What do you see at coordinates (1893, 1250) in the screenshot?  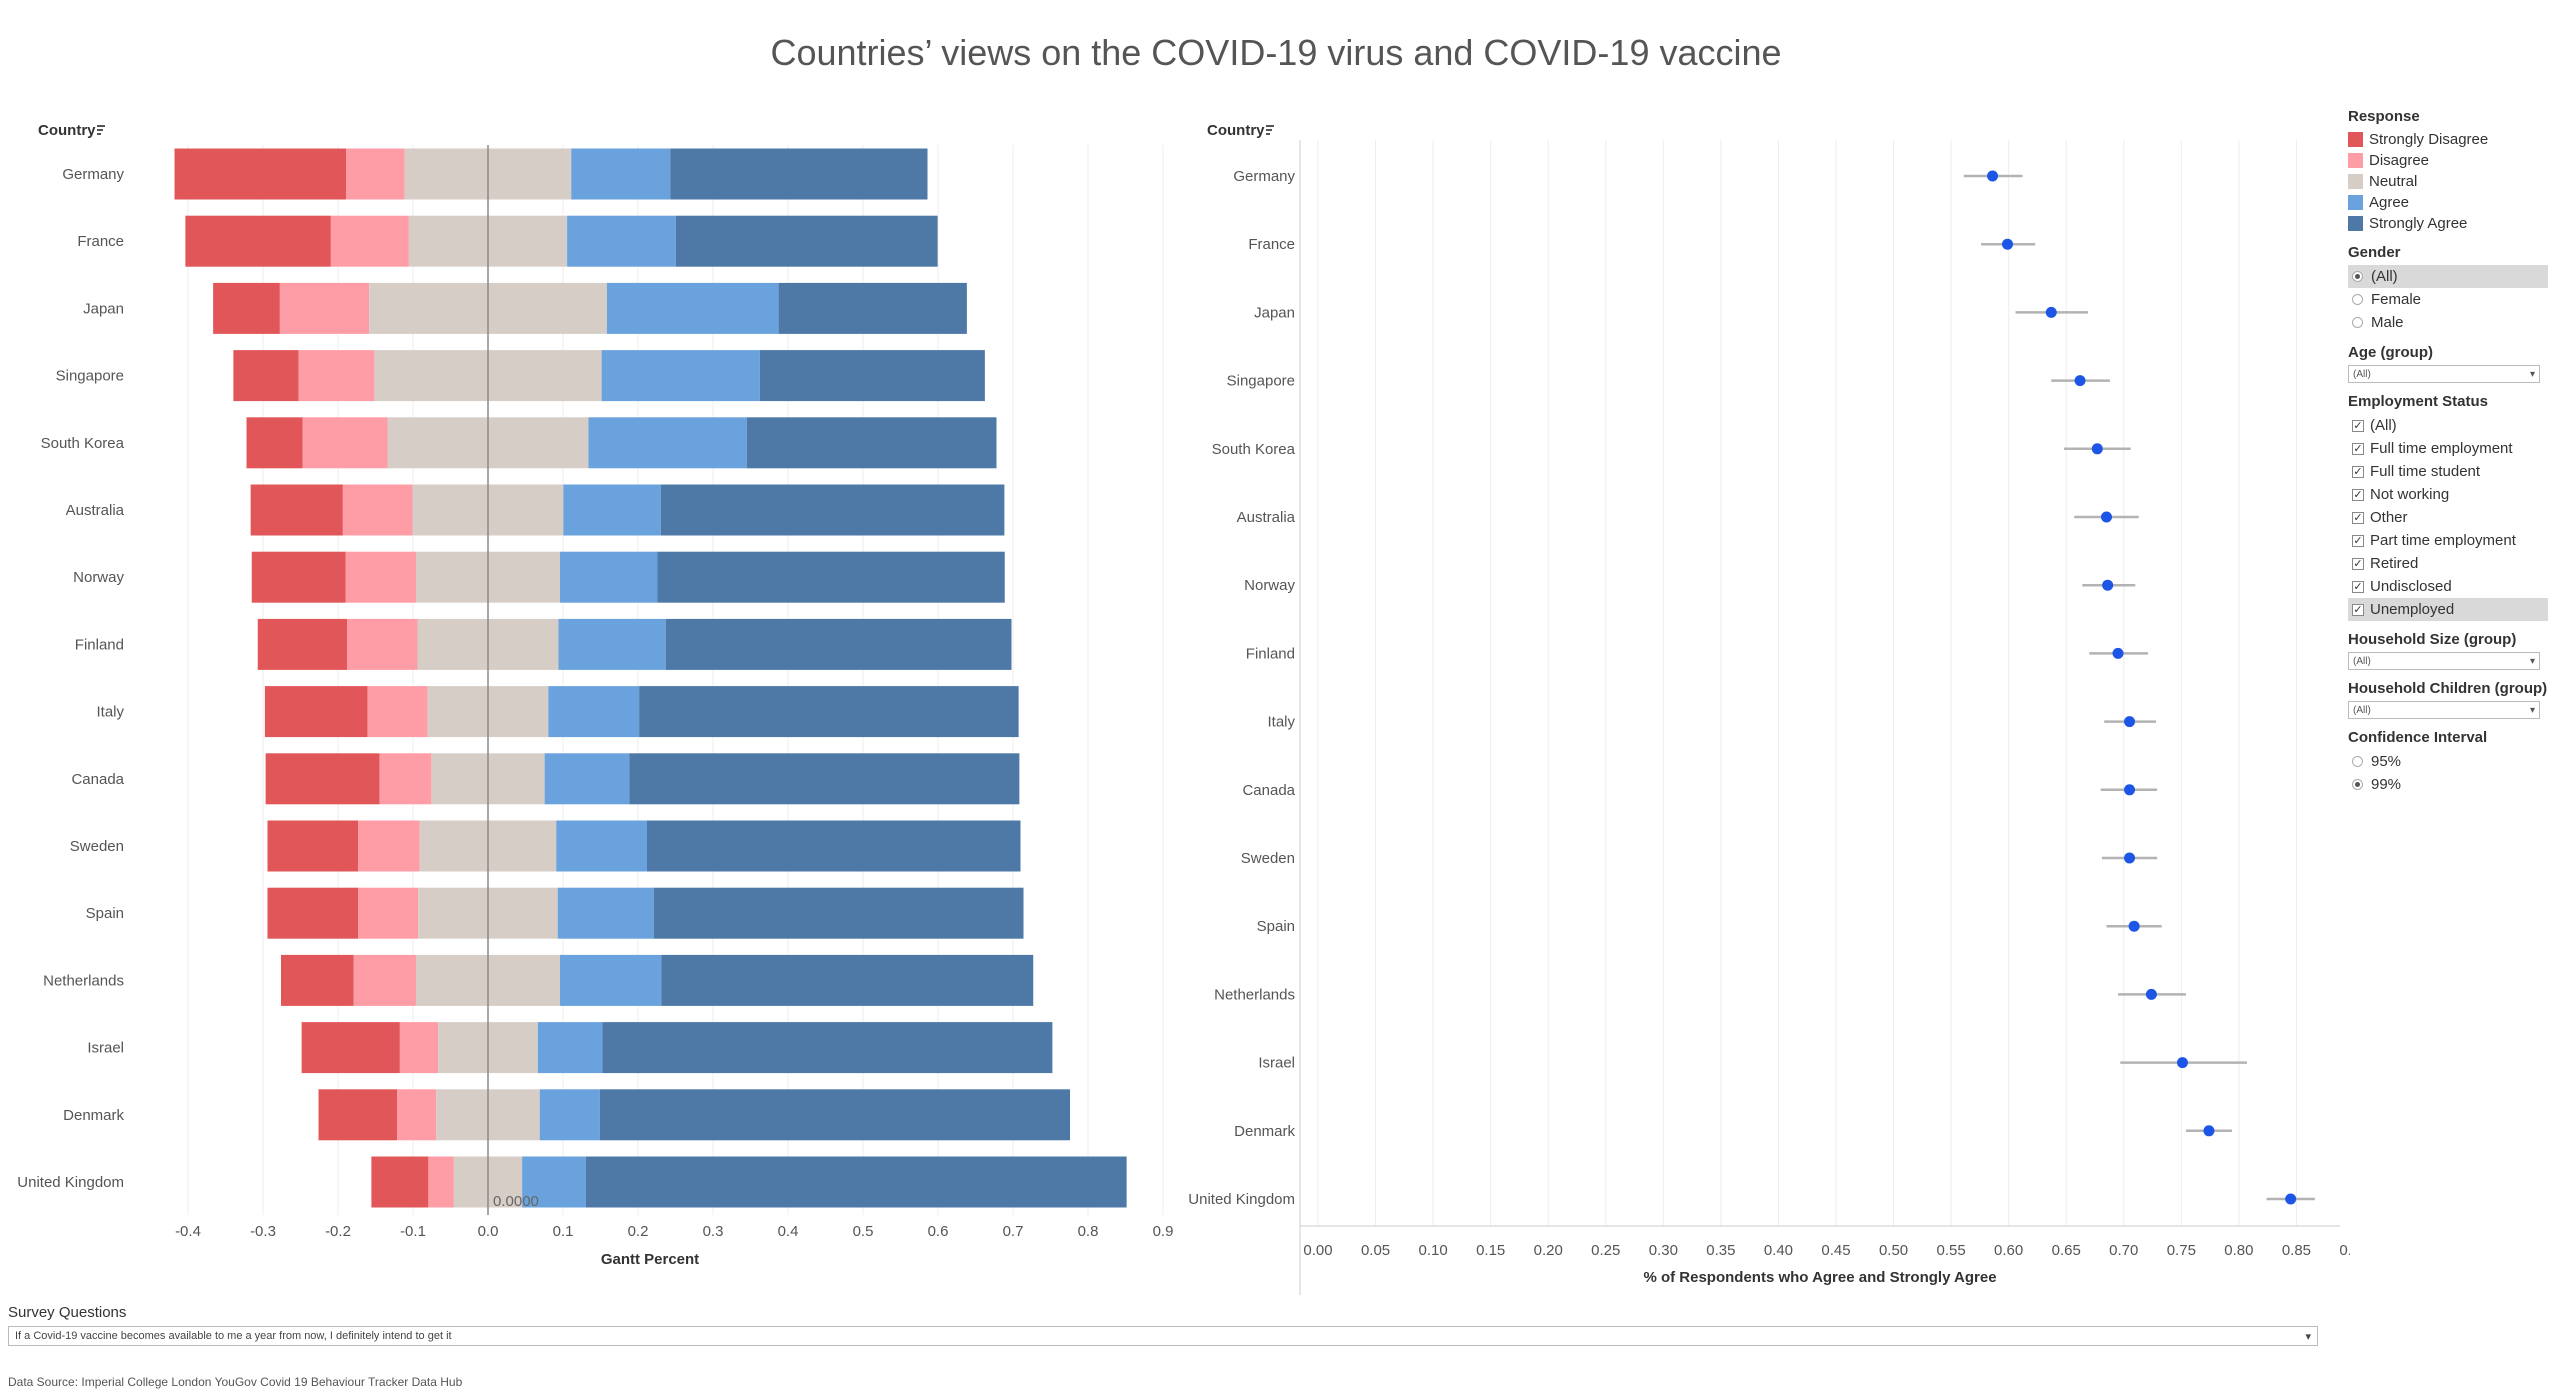 I see `x-tick-label: 0.50` at bounding box center [1893, 1250].